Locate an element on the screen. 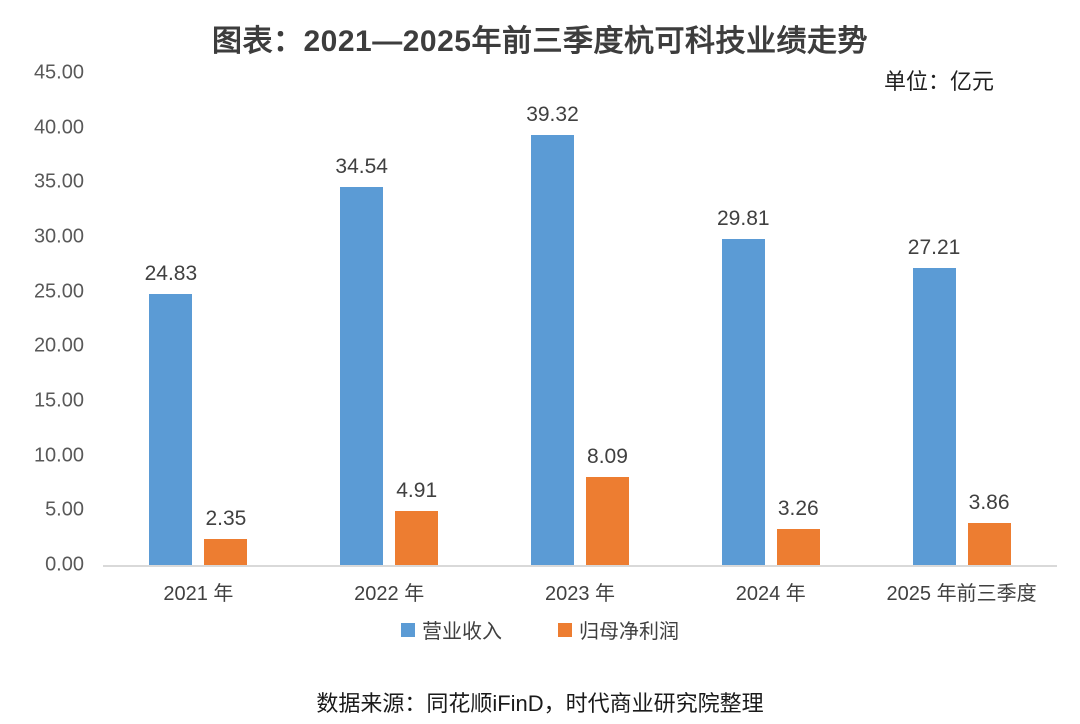 The image size is (1080, 724). bar-value-label: 24.83 is located at coordinates (171, 273).